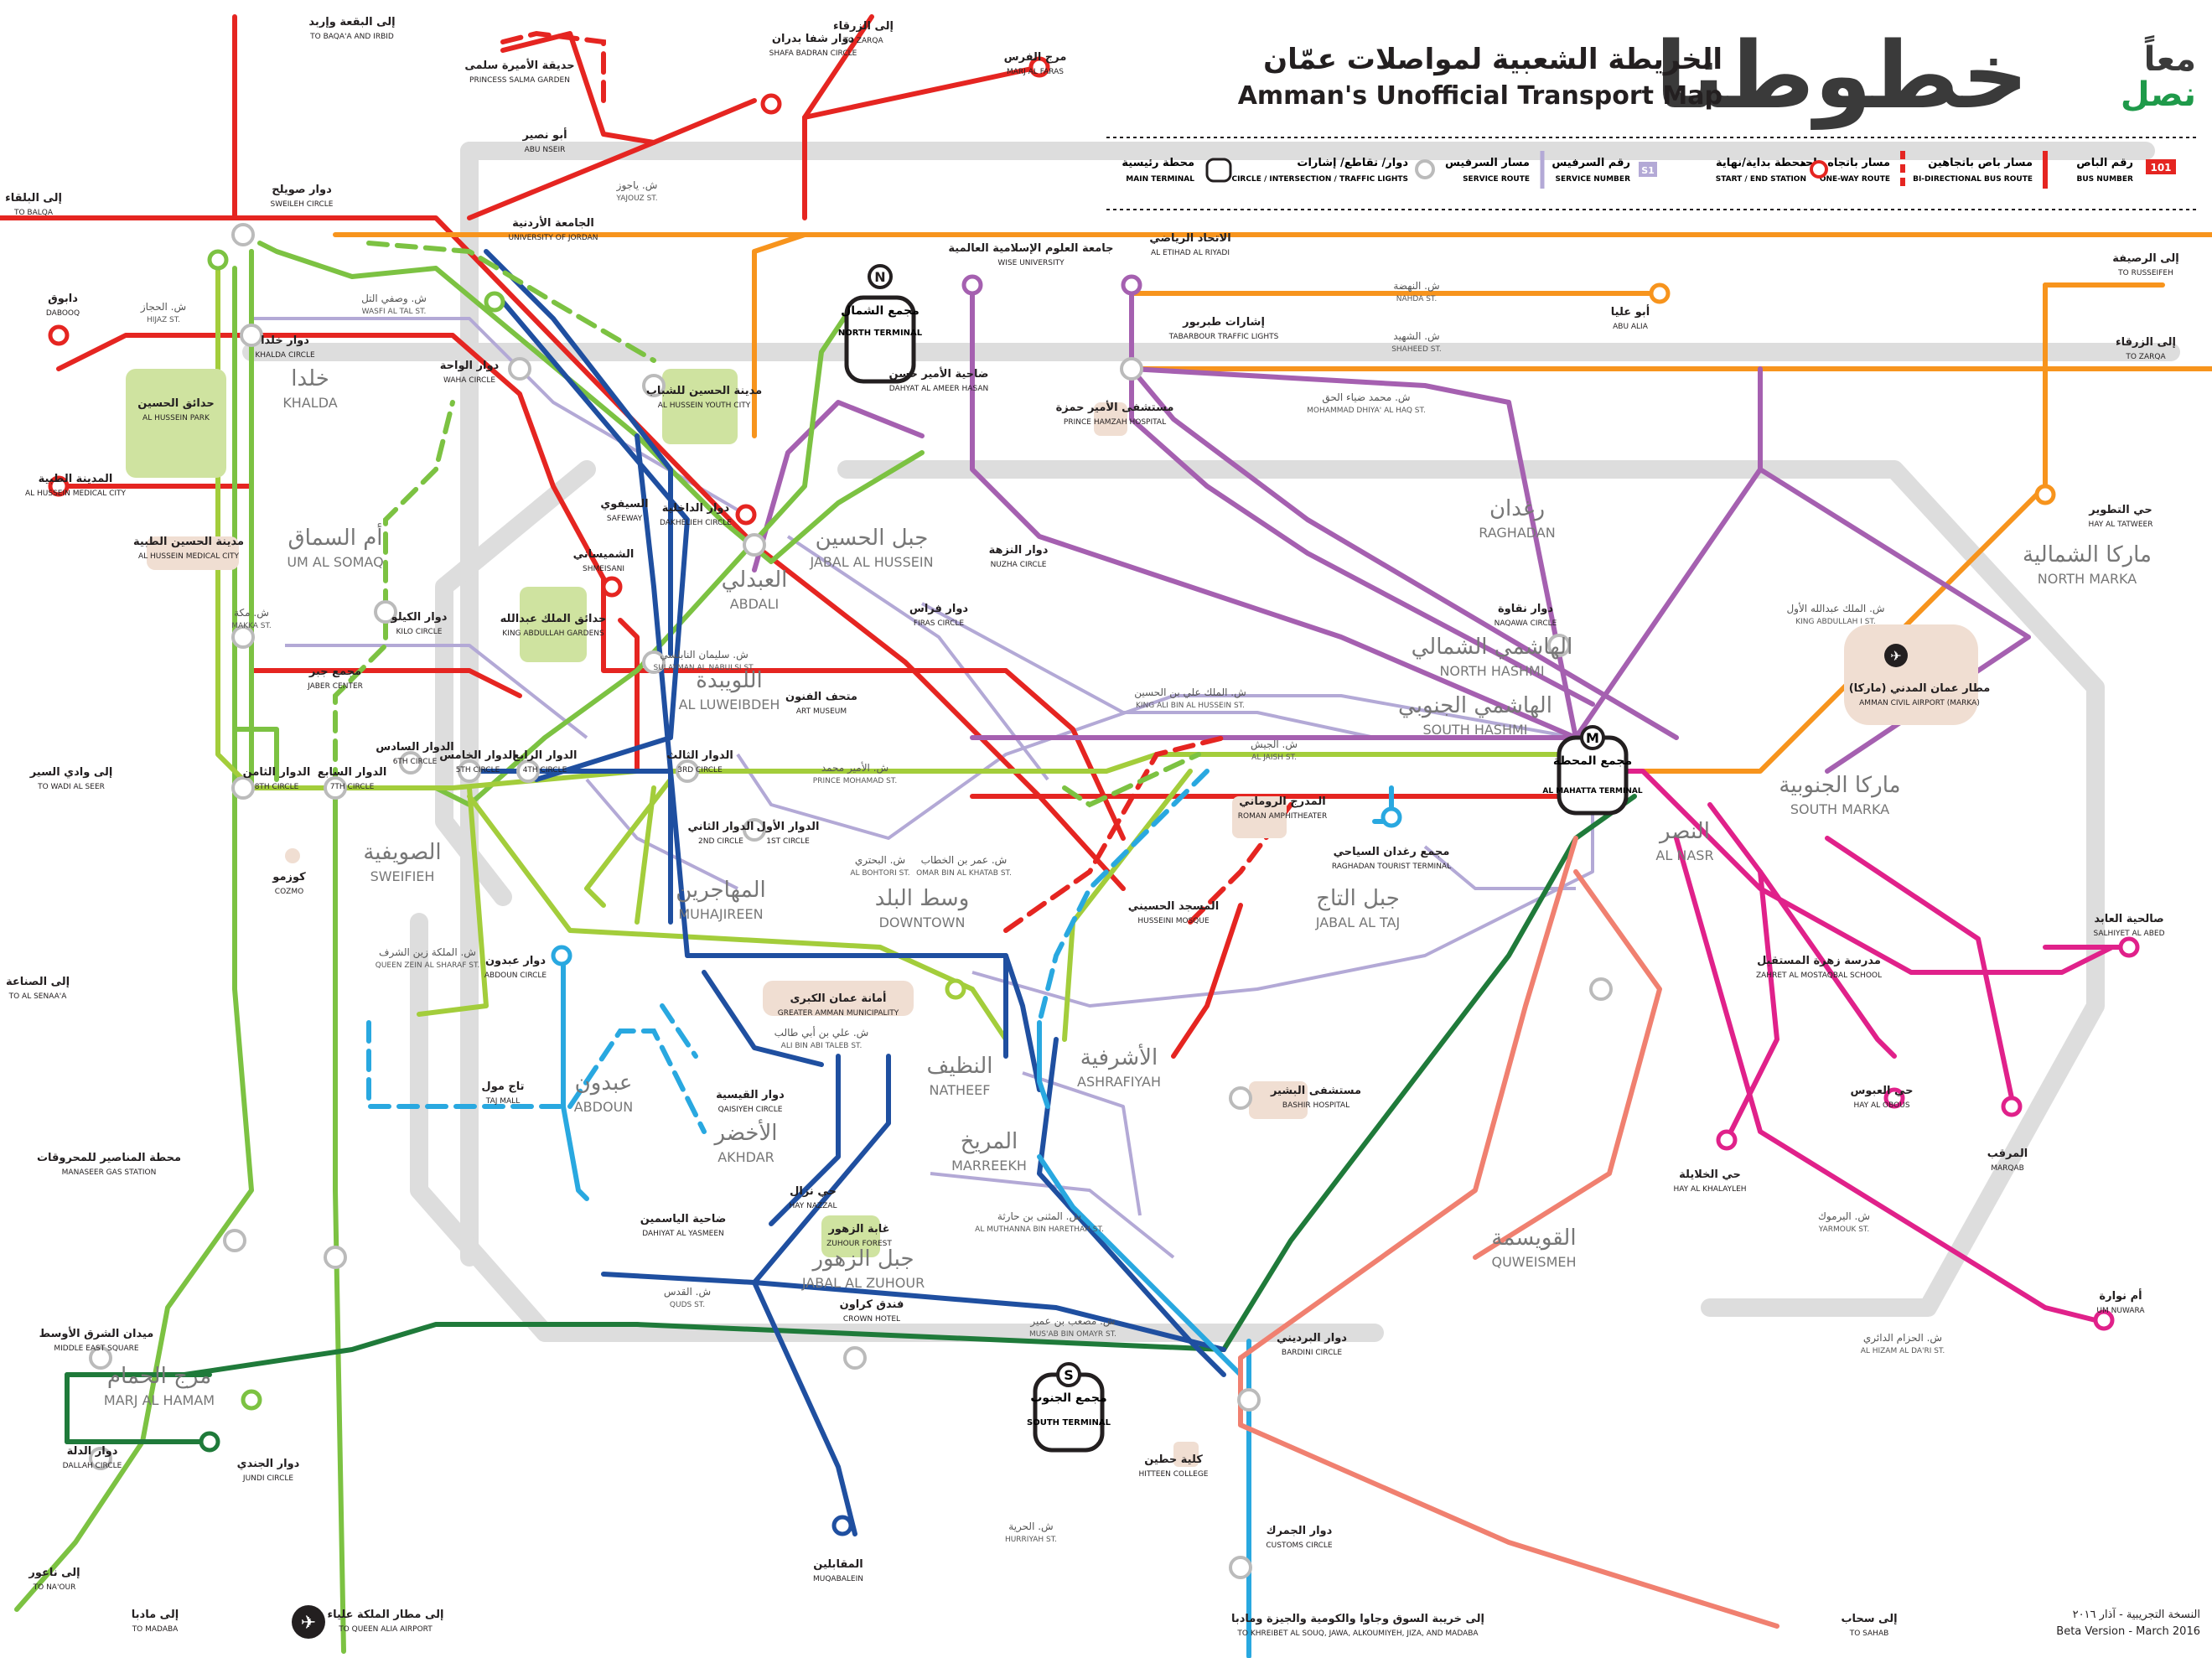 The image size is (2212, 1658). Describe the element at coordinates (163, 312) in the screenshot. I see `street-label: ش. الحجاز HIJAZ ST.` at that location.